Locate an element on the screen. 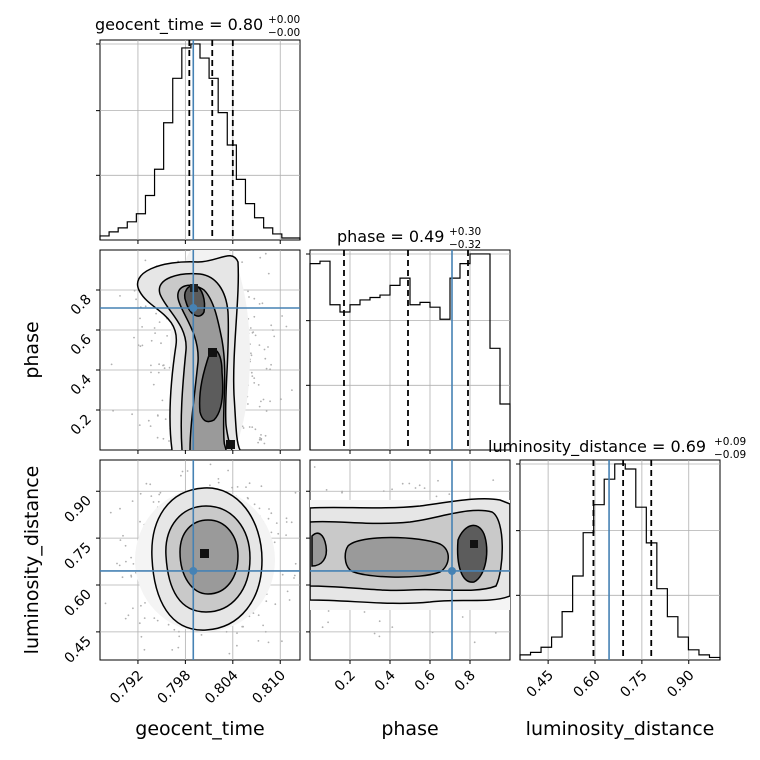 The height and width of the screenshot is (760, 760). title-geocent-time-sub: −0.00 is located at coordinates (284, 33).